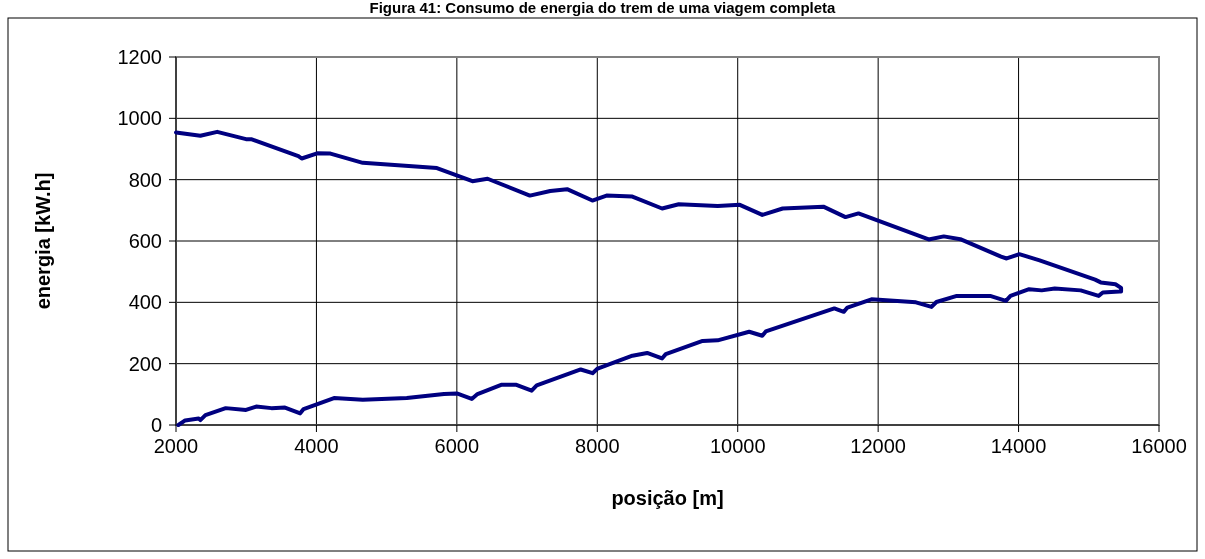  What do you see at coordinates (176, 446) in the screenshot?
I see `x-tick-label: 2000` at bounding box center [176, 446].